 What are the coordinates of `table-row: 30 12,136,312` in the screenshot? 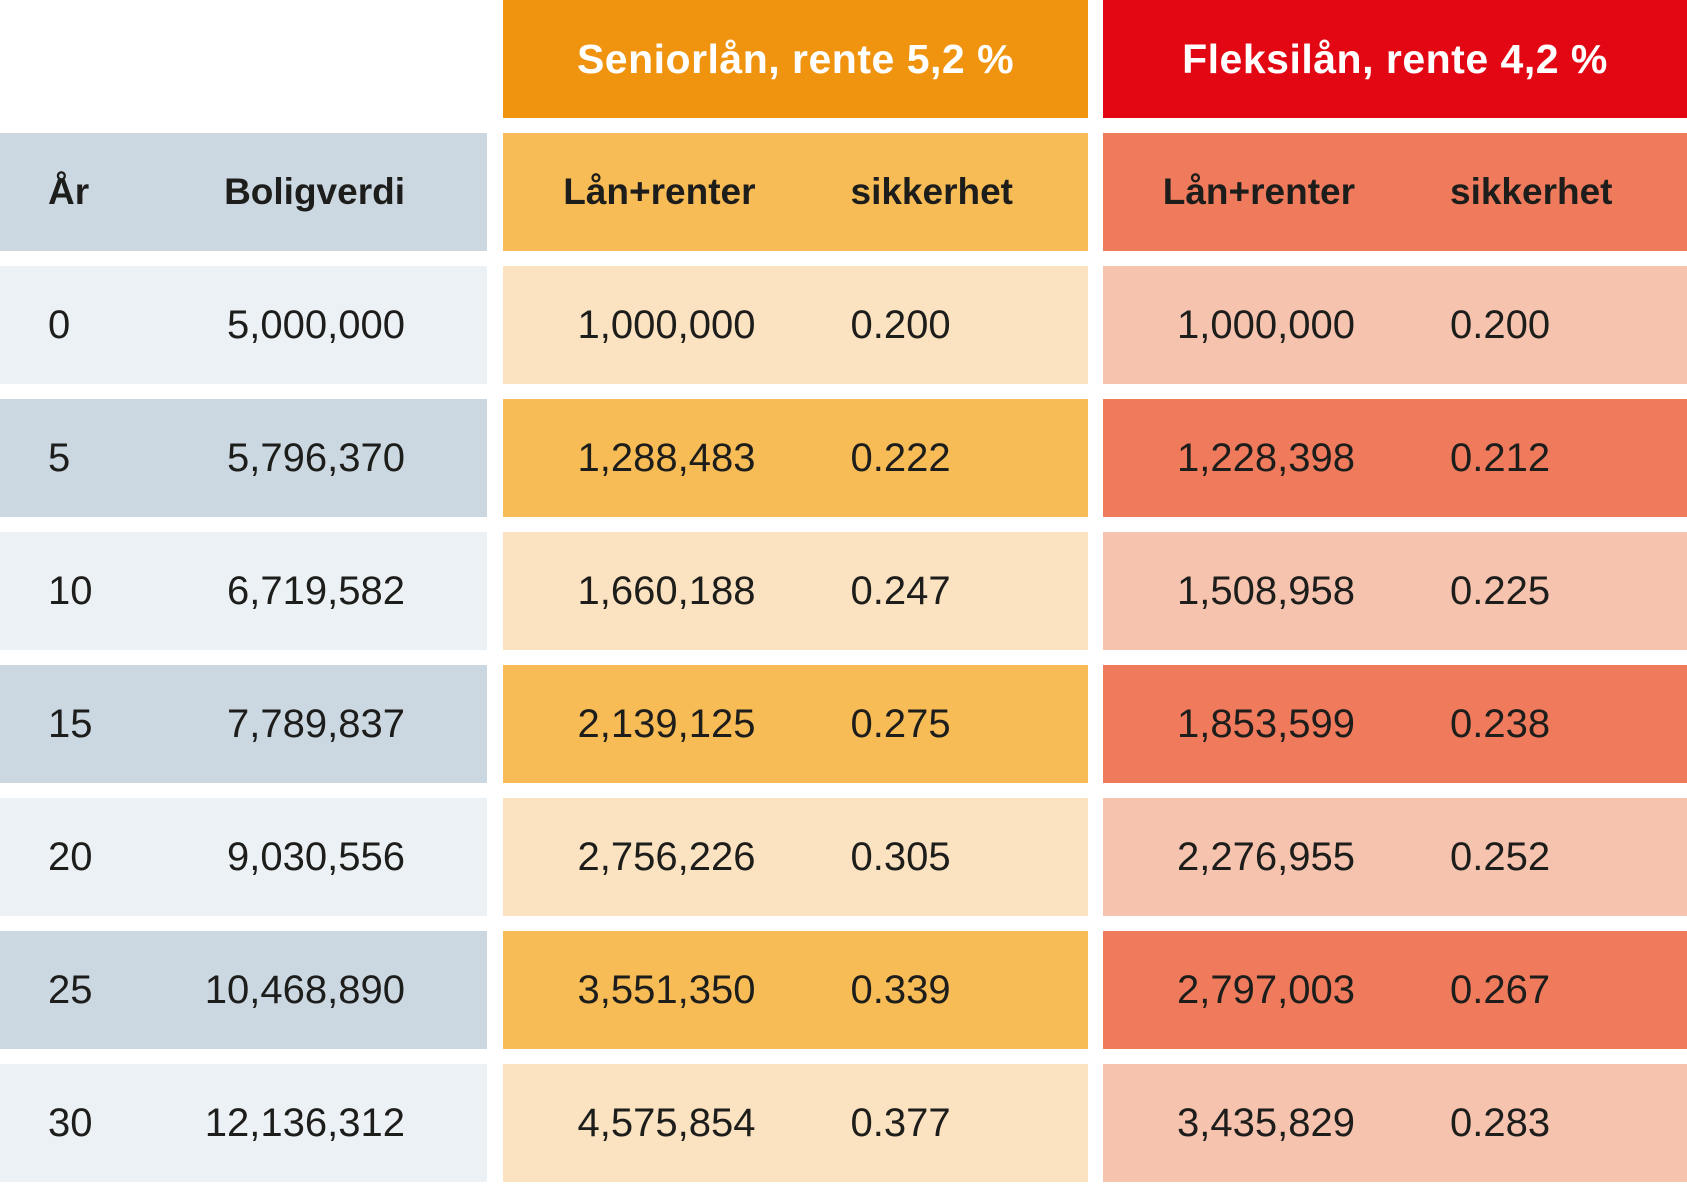 It's located at (243, 1123).